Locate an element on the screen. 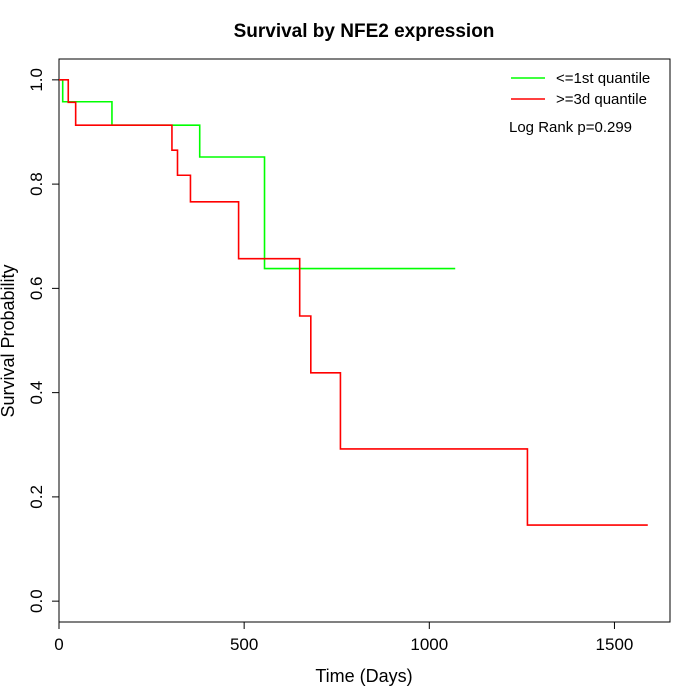  y-tick-label: 0.6 is located at coordinates (36, 289).